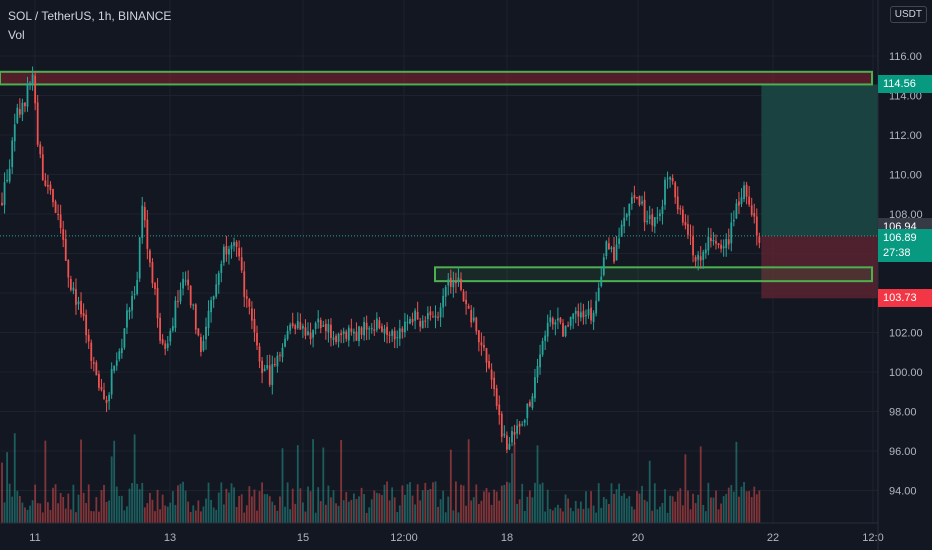  Describe the element at coordinates (905, 84) in the screenshot. I see `target-price-label: 114.56` at that location.